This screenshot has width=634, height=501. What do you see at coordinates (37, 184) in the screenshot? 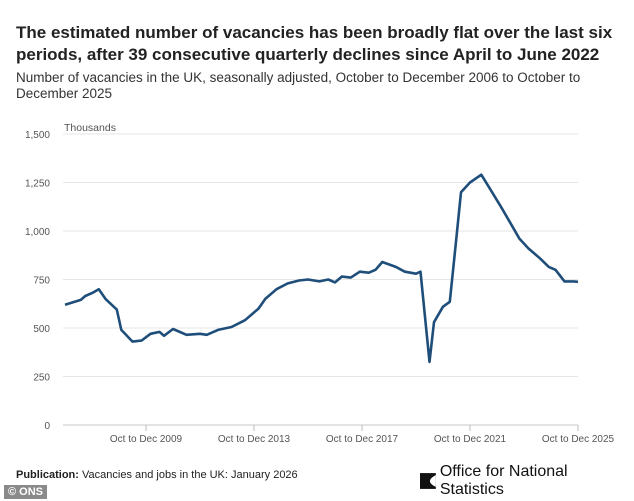
I see `y-tick-label: 1,250` at bounding box center [37, 184].